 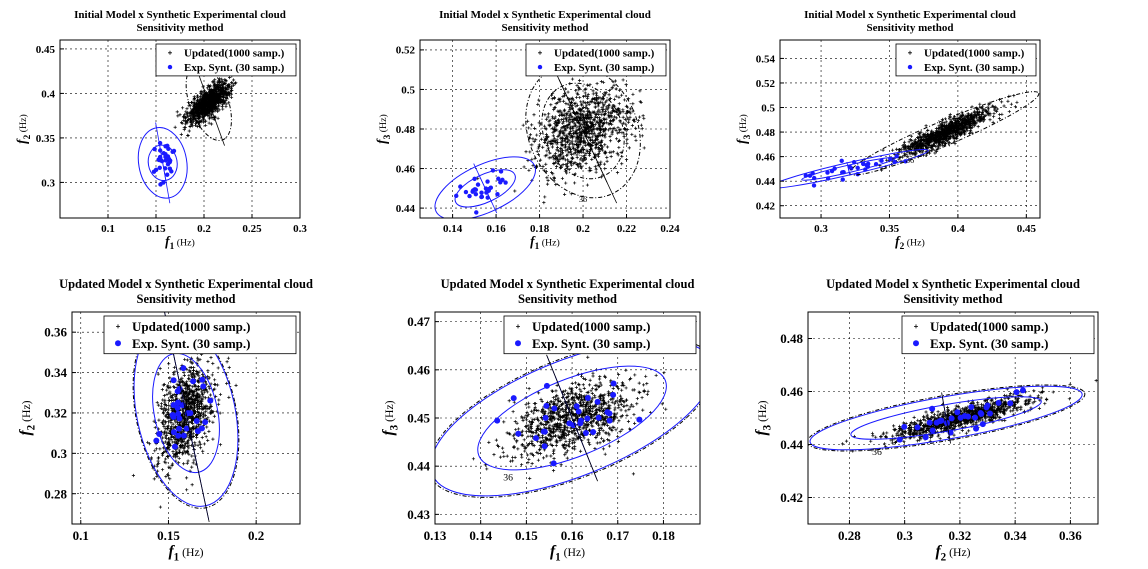 I want to click on legend-label: Updated(1000 samp.), so click(x=604, y=54).